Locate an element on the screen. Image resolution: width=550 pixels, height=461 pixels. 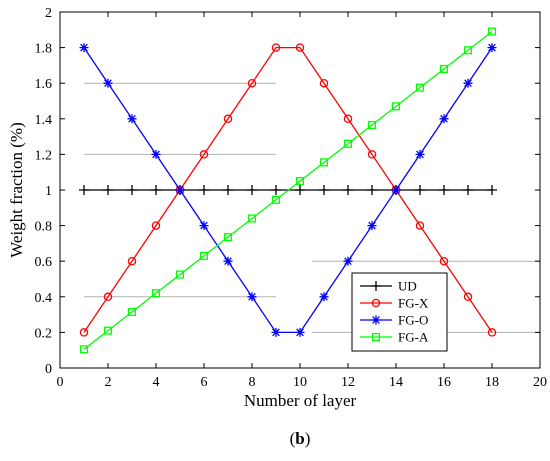
x-tick-label: 20 is located at coordinates (540, 382).